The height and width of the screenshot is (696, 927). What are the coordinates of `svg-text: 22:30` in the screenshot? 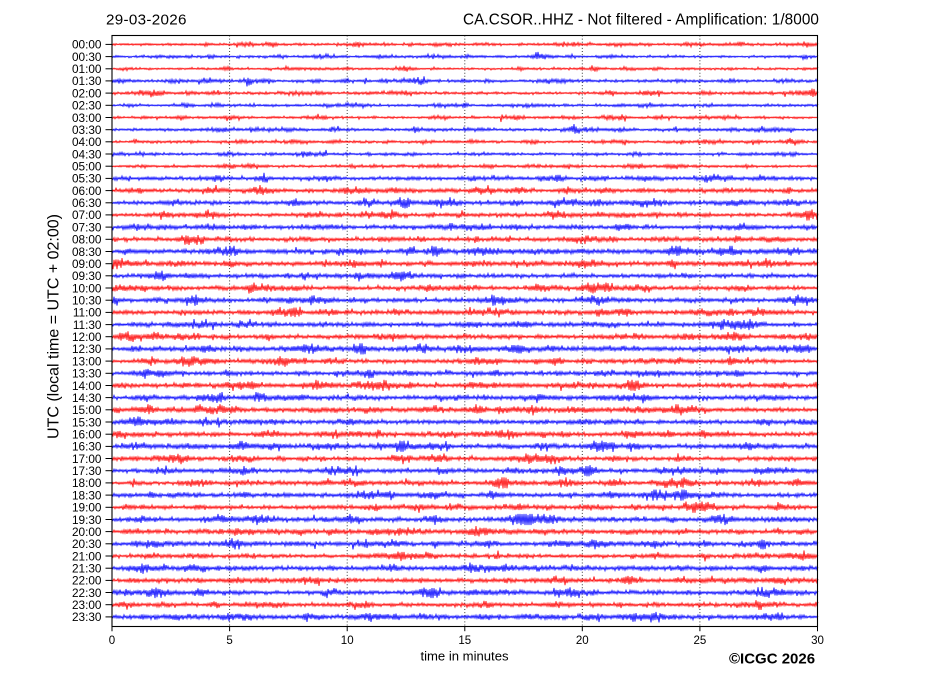 It's located at (87, 593).